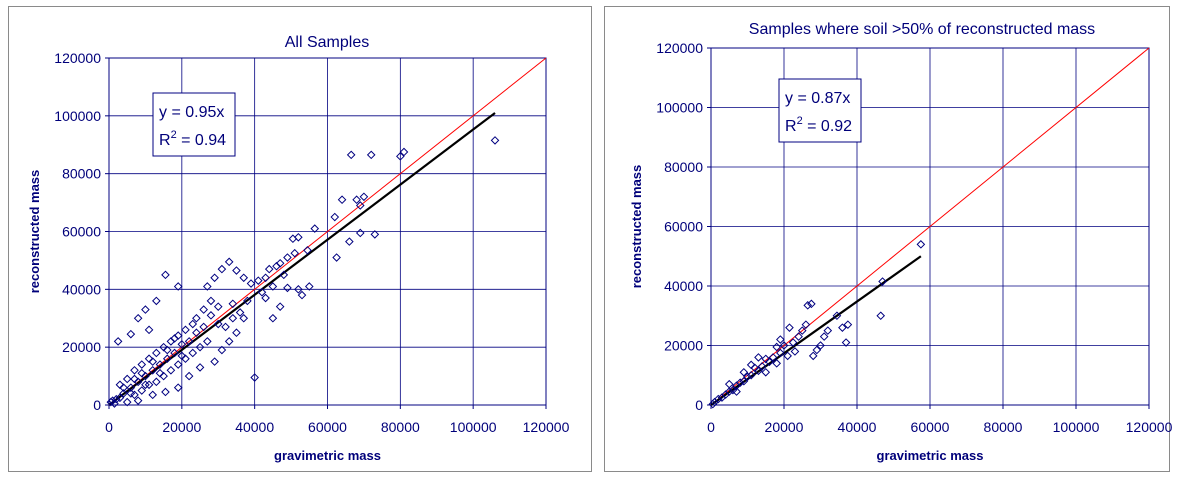  Describe the element at coordinates (679, 108) in the screenshot. I see `y-tick-label: 100000` at that location.